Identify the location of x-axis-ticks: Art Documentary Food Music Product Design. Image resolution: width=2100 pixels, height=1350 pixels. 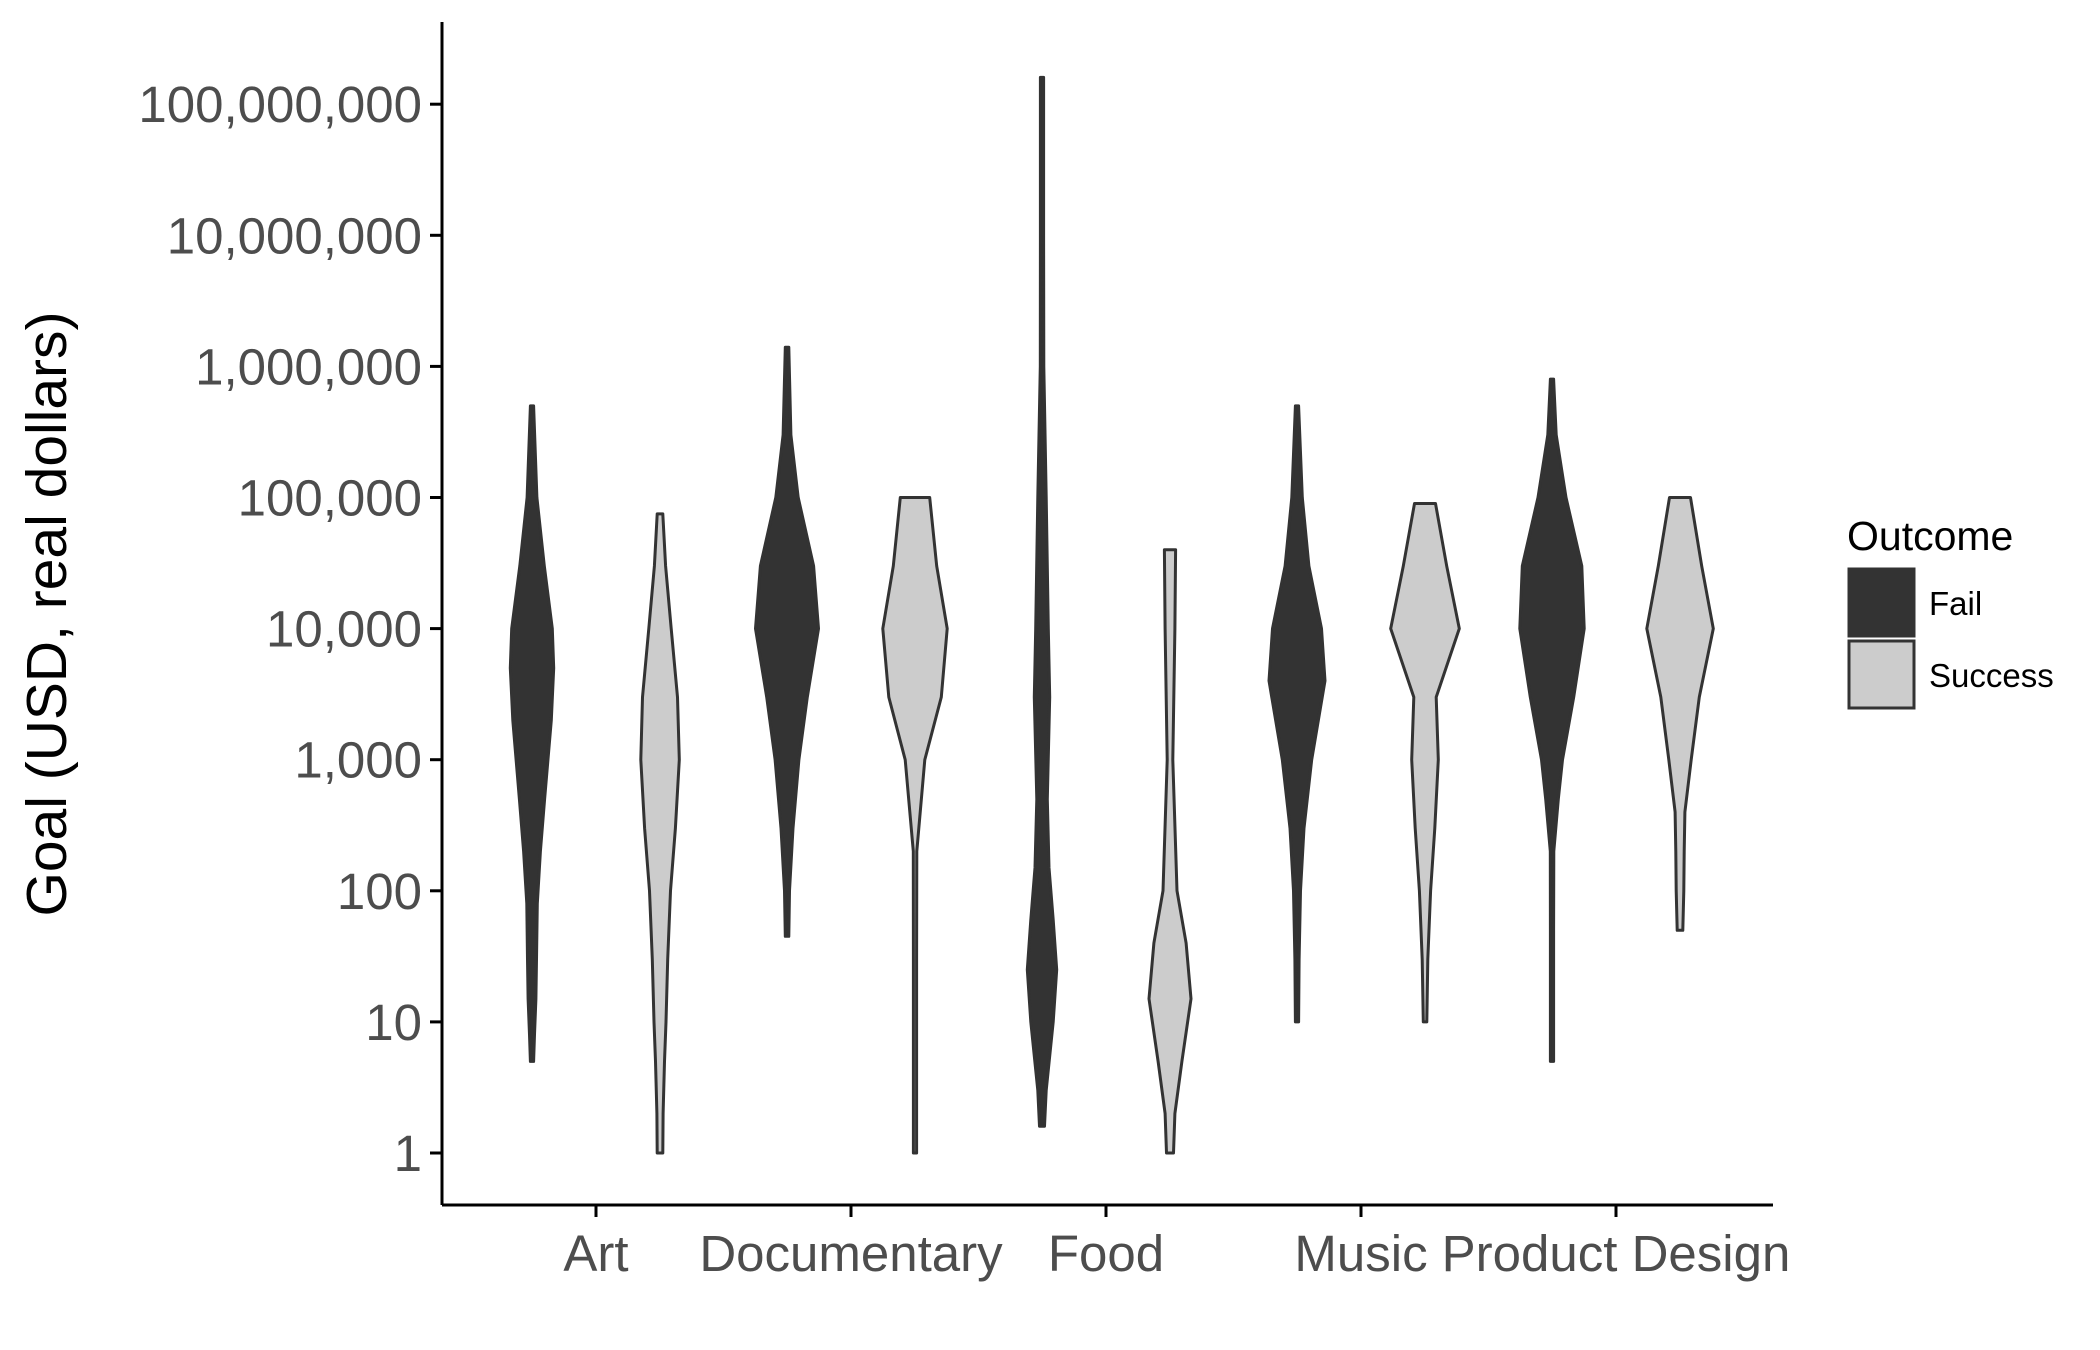
(1176, 1243).